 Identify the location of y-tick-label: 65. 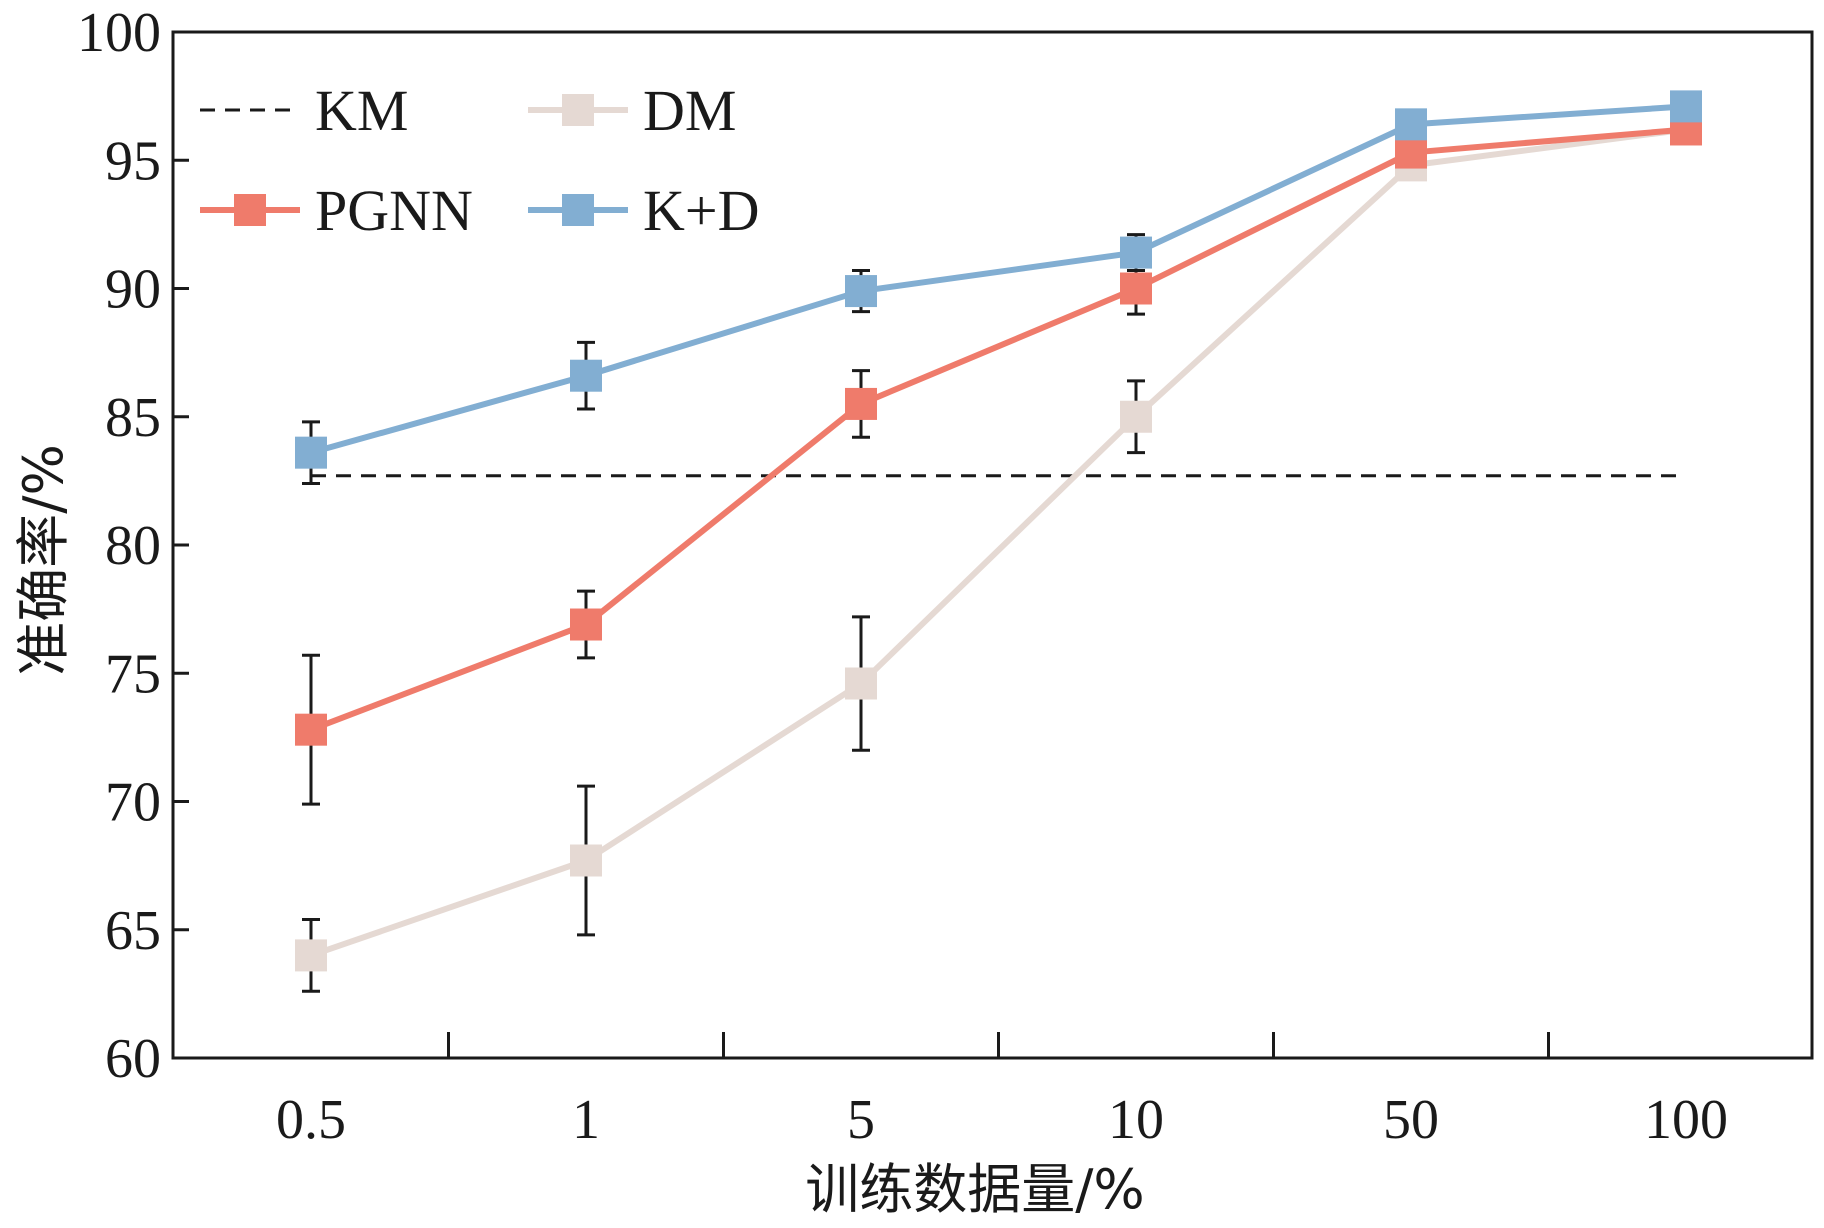
(133, 931).